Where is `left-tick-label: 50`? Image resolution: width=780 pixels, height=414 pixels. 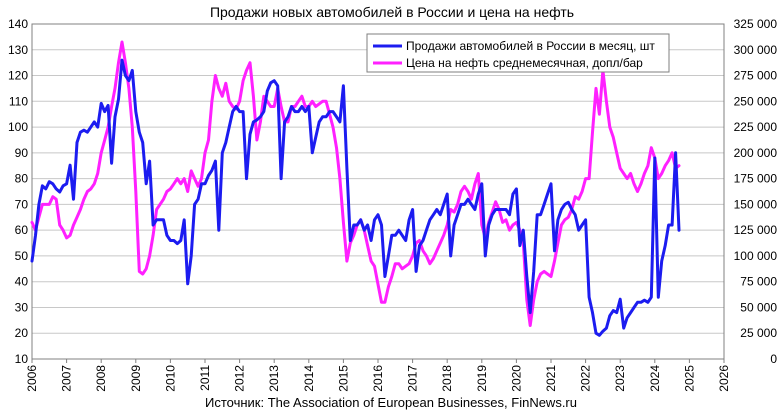
left-tick-label: 50 is located at coordinates (22, 256).